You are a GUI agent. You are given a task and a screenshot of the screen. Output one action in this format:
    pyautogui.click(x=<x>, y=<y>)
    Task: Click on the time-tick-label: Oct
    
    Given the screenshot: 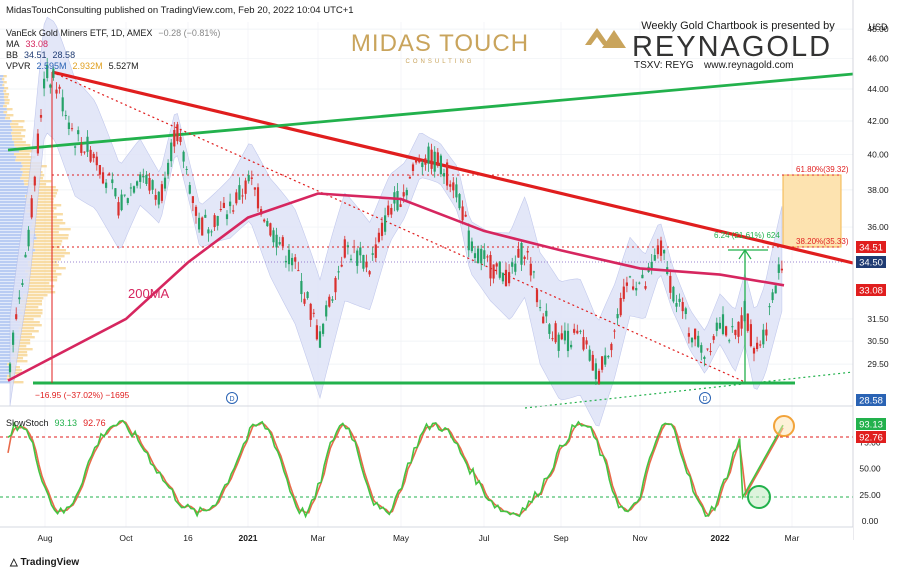 What is the action you would take?
    pyautogui.click(x=126, y=538)
    